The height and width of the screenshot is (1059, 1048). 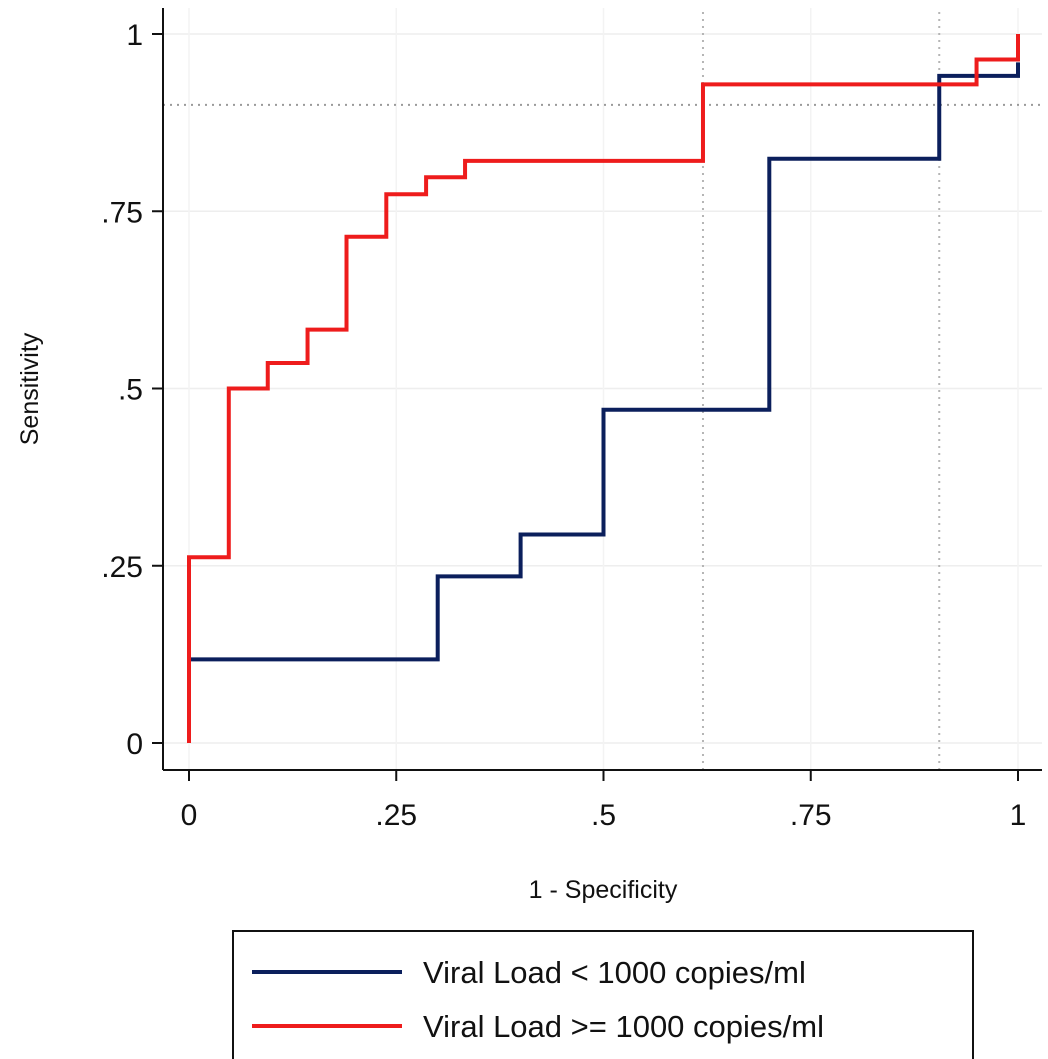 I want to click on y-tick-label-1: .25, so click(x=122, y=567).